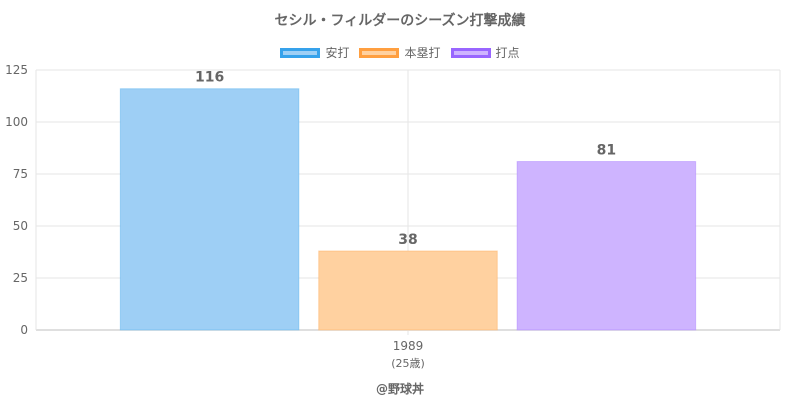 This screenshot has height=400, width=800. Describe the element at coordinates (399, 389) in the screenshot. I see `credit-text: @野球丼` at that location.